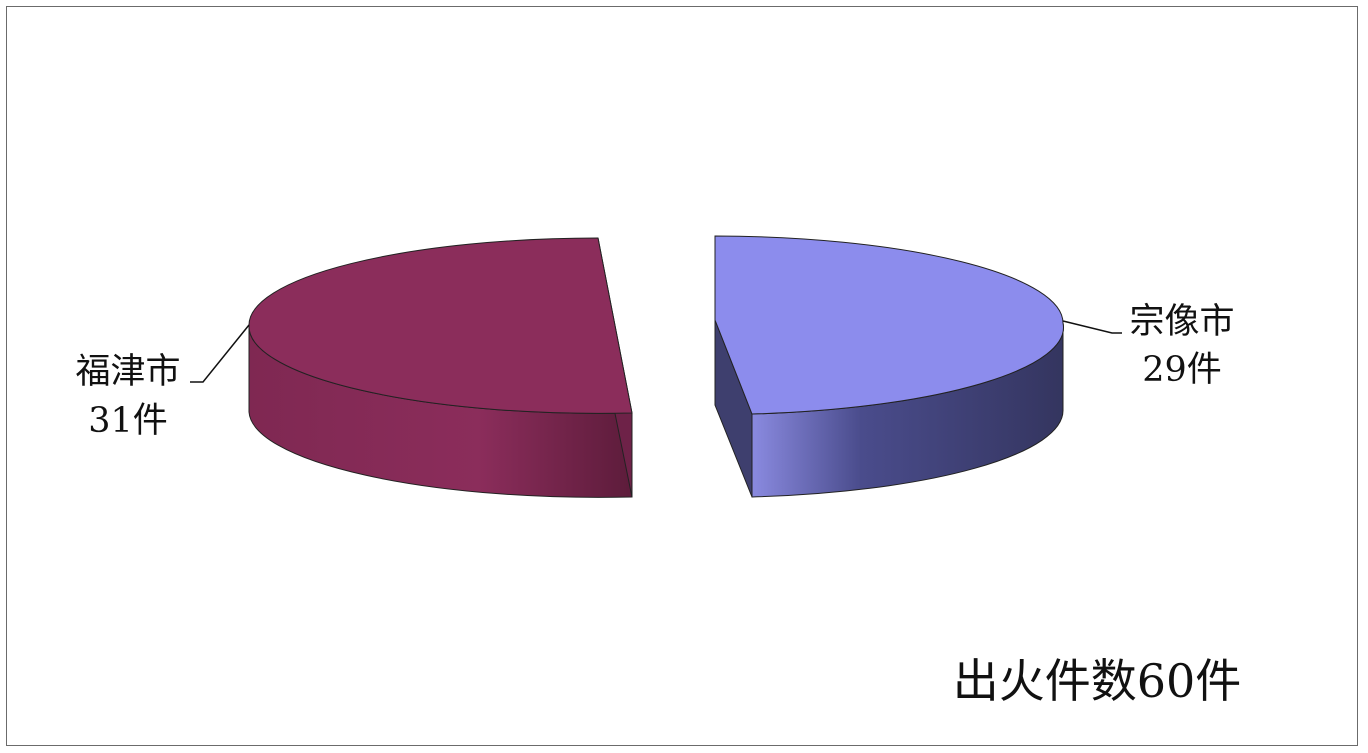 The width and height of the screenshot is (1368, 753). I want to click on data-label-munakata-name: 宗像市, so click(1181, 322).